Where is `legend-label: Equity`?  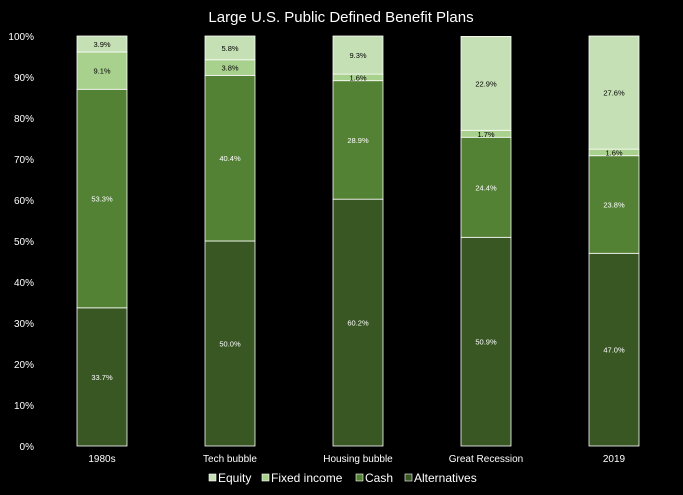
legend-label: Equity is located at coordinates (234, 478).